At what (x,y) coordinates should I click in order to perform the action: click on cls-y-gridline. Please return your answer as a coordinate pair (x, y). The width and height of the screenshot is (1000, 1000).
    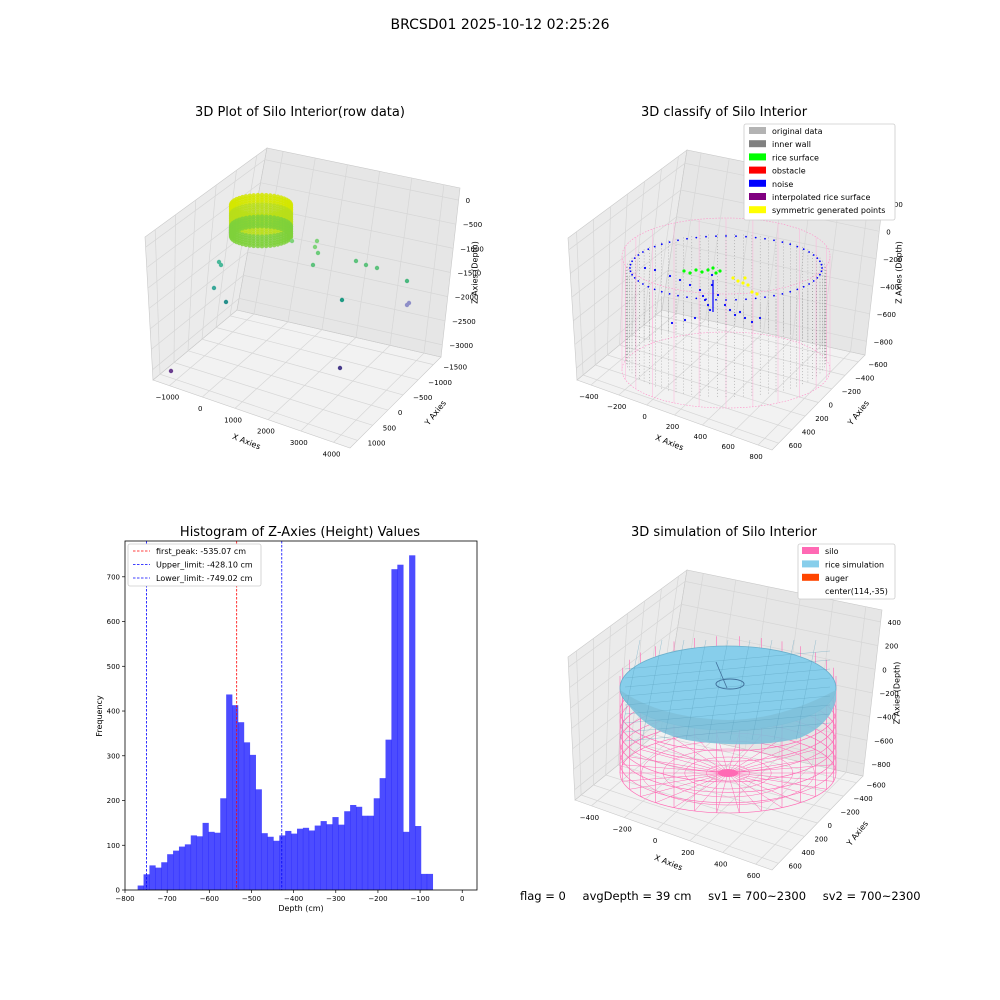
    Looking at the image, I should click on (757, 259).